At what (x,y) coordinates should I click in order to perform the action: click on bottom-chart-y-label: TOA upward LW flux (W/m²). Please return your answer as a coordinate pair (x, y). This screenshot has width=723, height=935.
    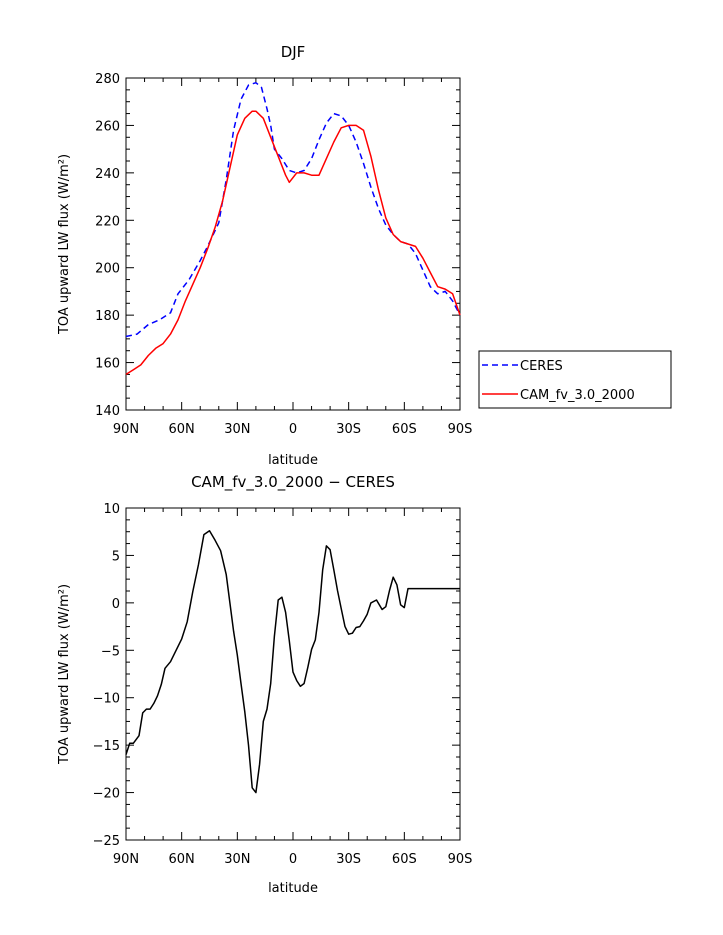
    Looking at the image, I should click on (64, 674).